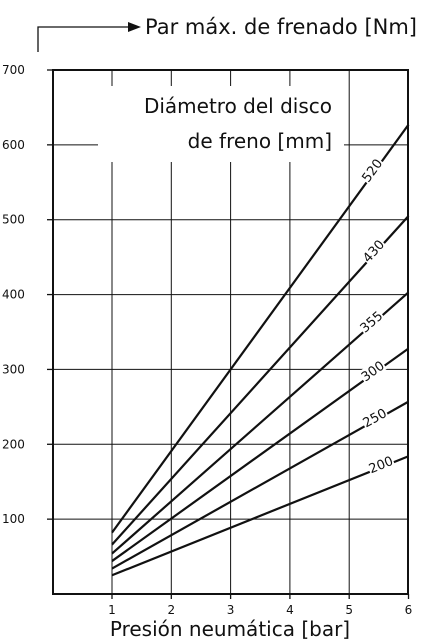 The width and height of the screenshot is (428, 643). I want to click on chart-title: Par máx. de frenado [Nm], so click(281, 27).